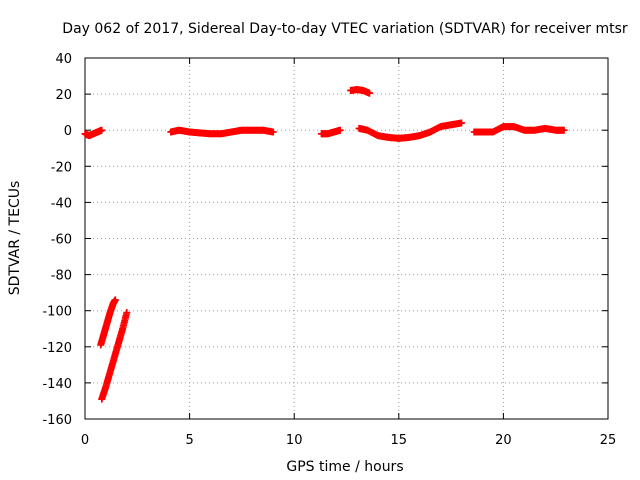  I want to click on x-tick-label: 10, so click(294, 440).